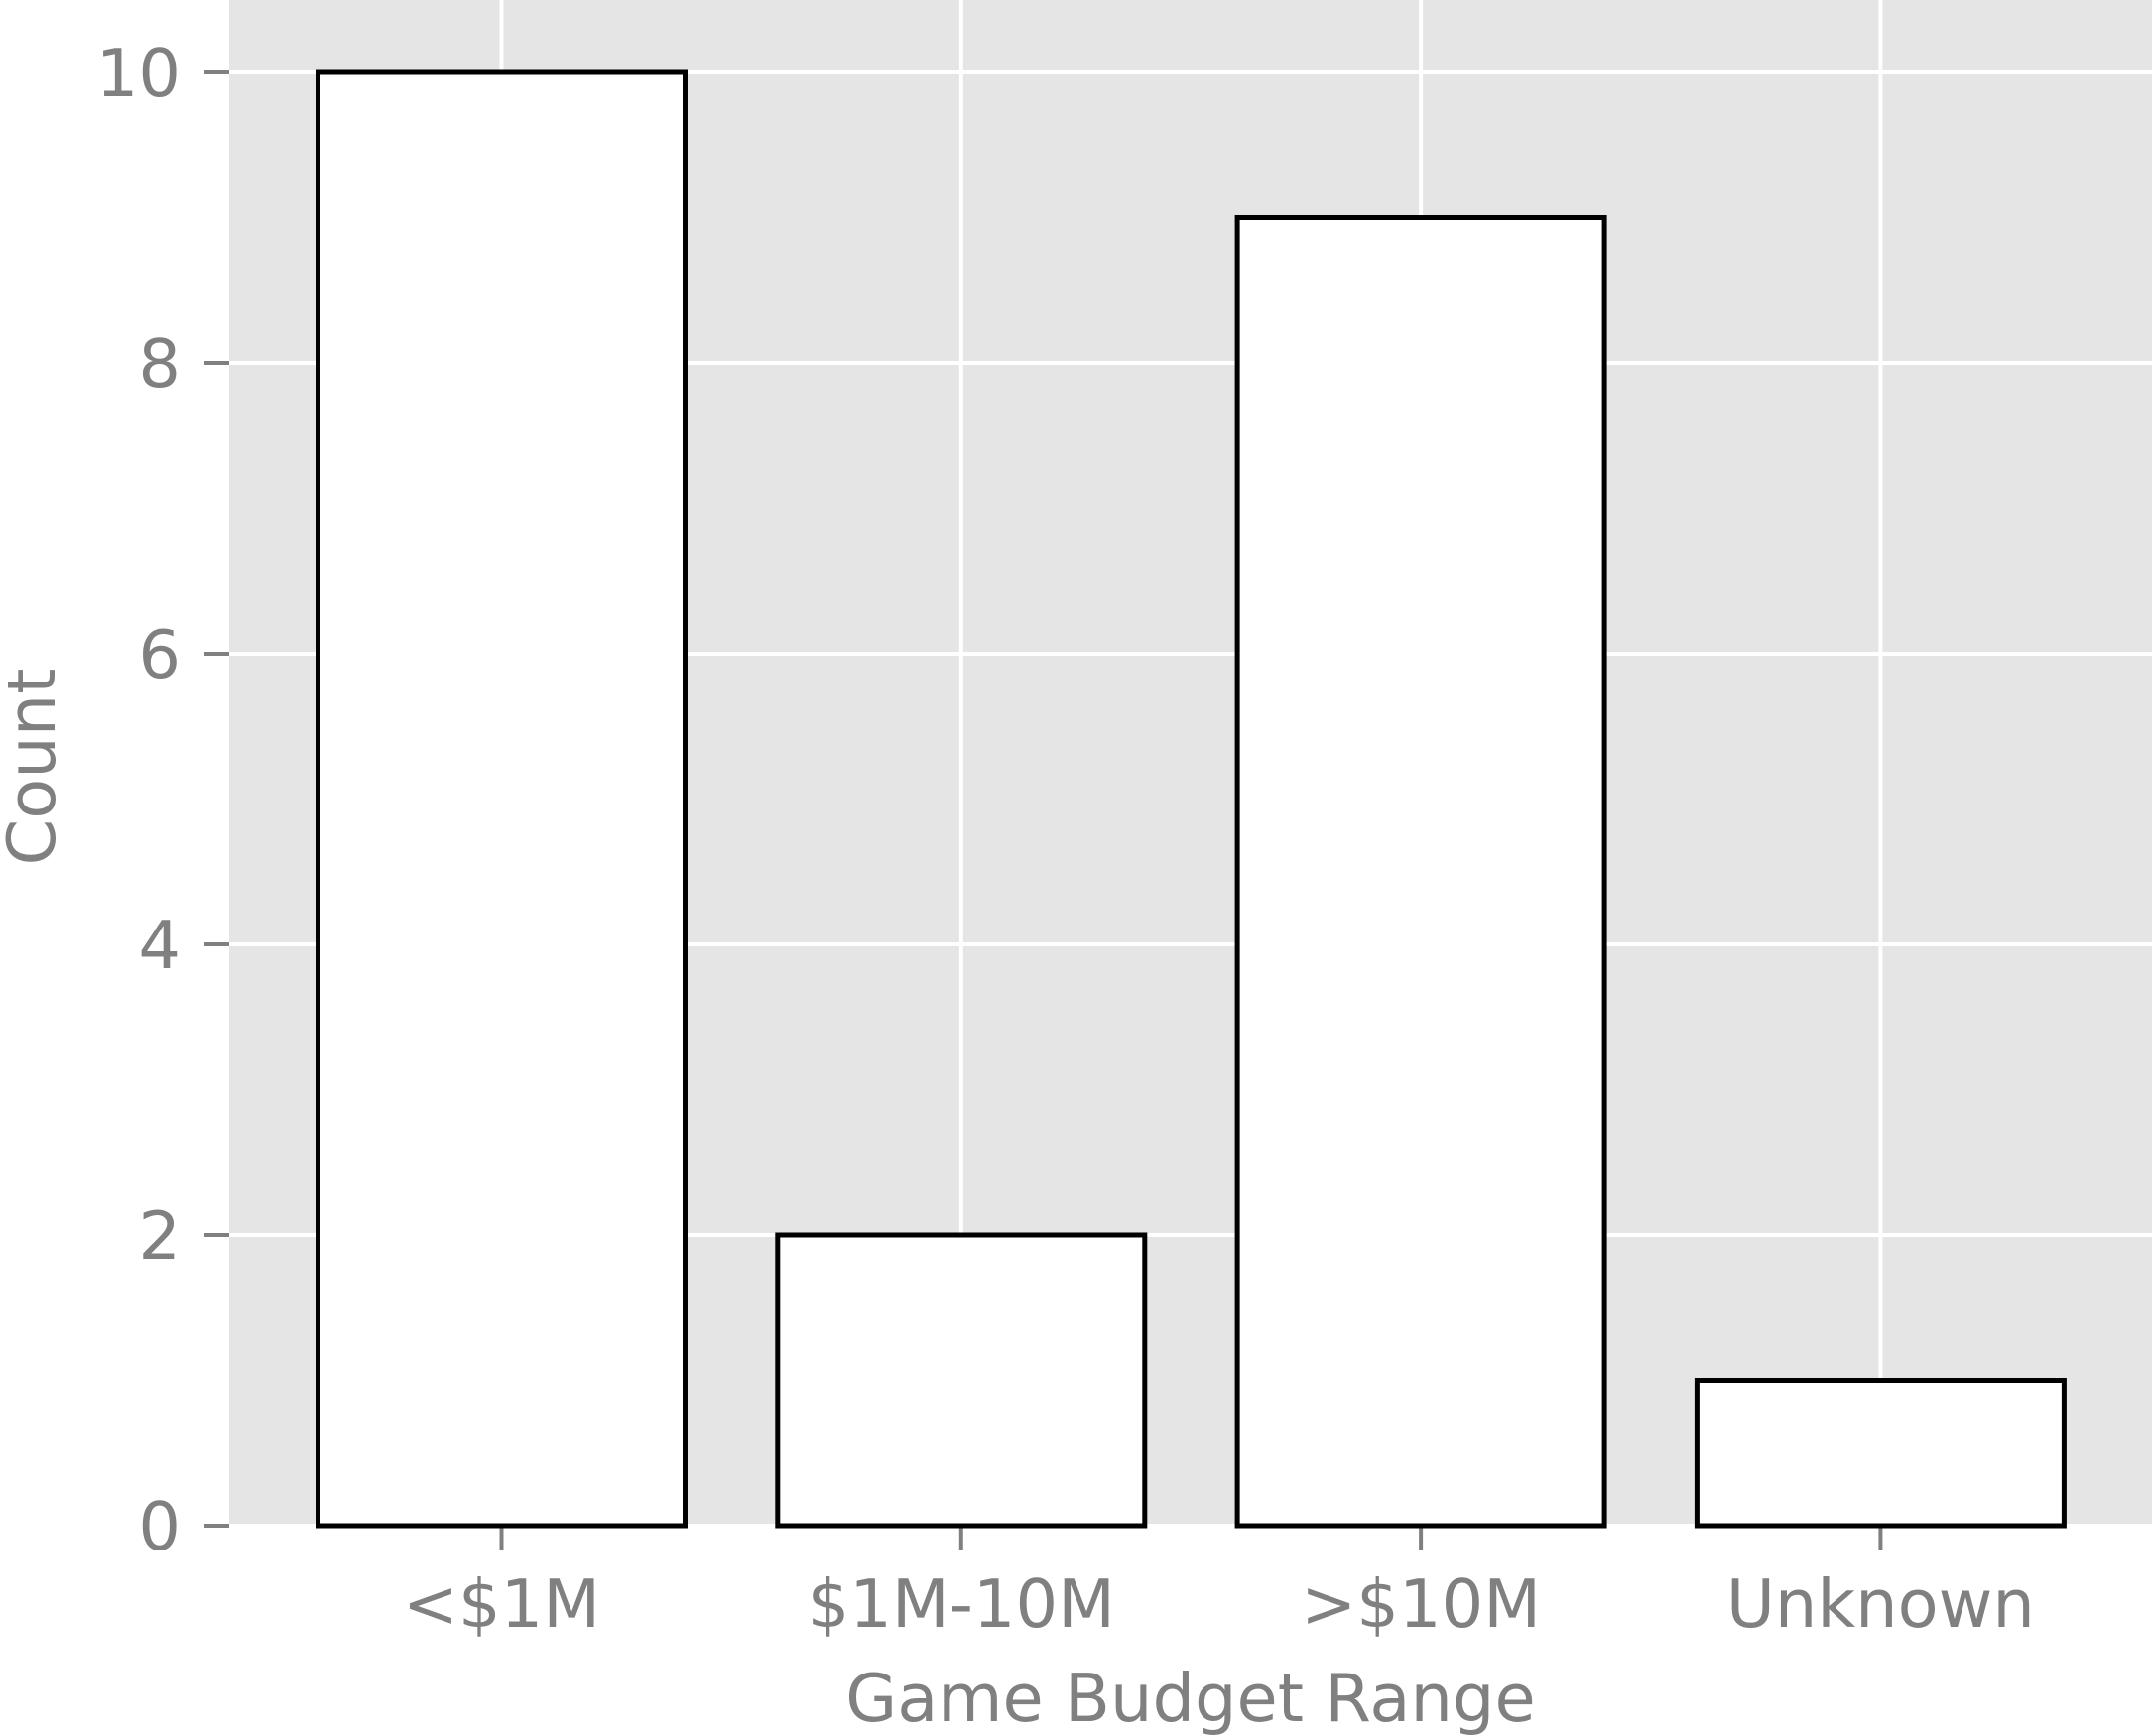  Describe the element at coordinates (1881, 1604) in the screenshot. I see `x-tick-label: Unknown` at that location.